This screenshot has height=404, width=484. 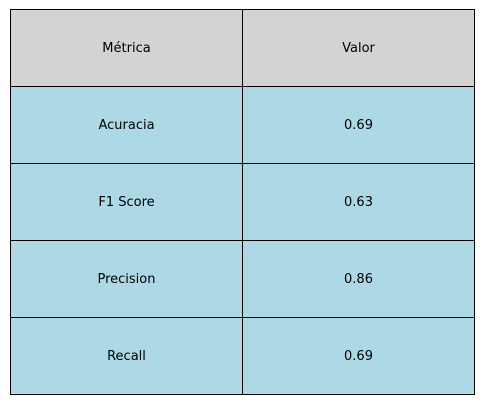 I want to click on metric-value-cell: 0.86, so click(x=358, y=279).